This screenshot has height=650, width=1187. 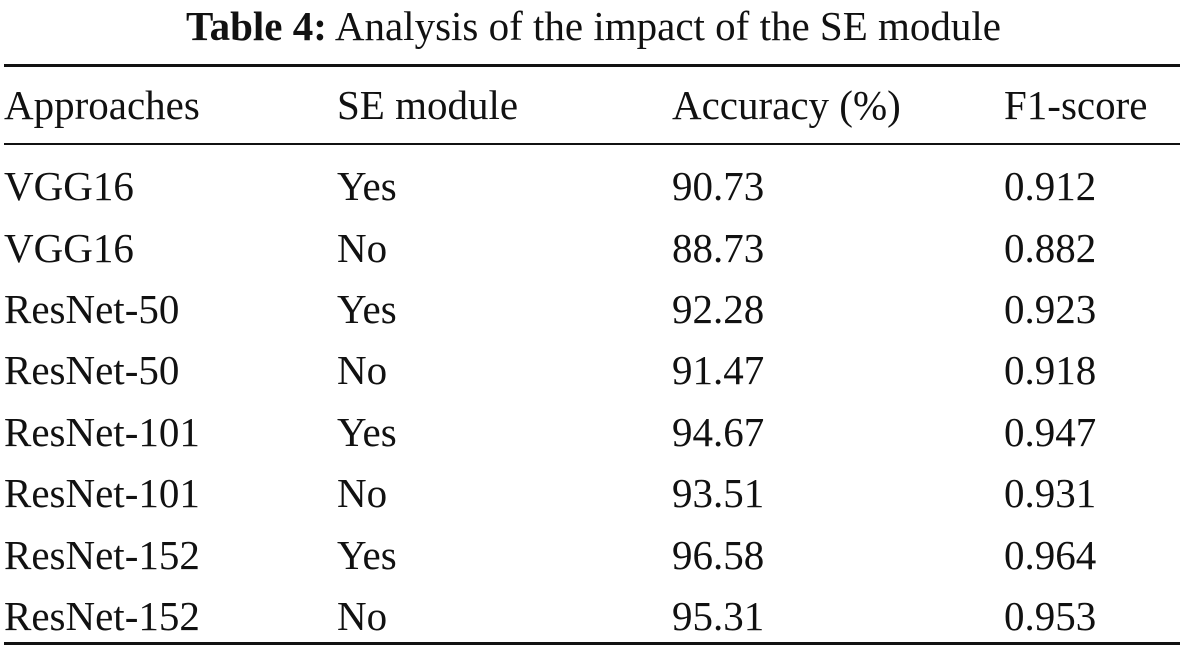 I want to click on cell-accuracy: 91.47, so click(x=718, y=370).